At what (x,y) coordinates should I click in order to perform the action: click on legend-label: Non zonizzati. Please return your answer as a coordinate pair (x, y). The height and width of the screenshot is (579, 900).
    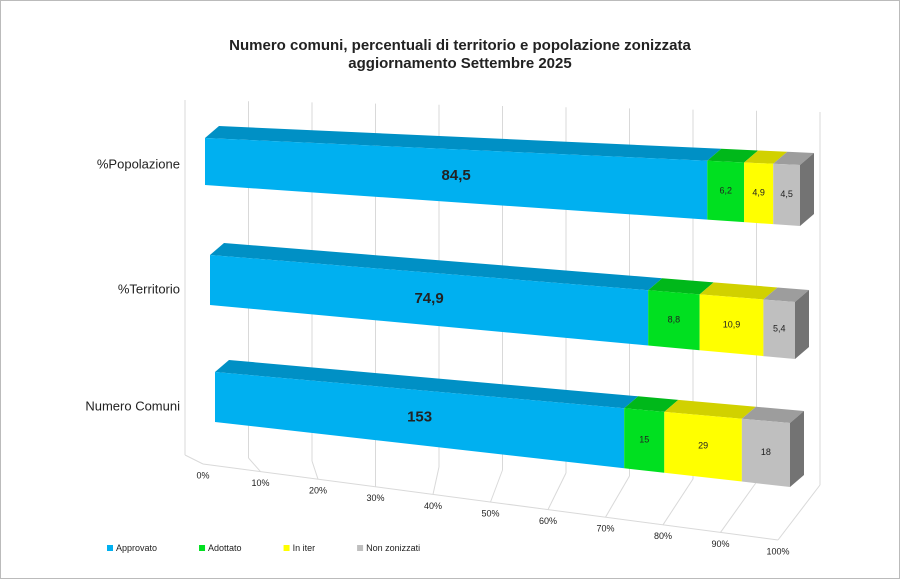
    Looking at the image, I should click on (393, 548).